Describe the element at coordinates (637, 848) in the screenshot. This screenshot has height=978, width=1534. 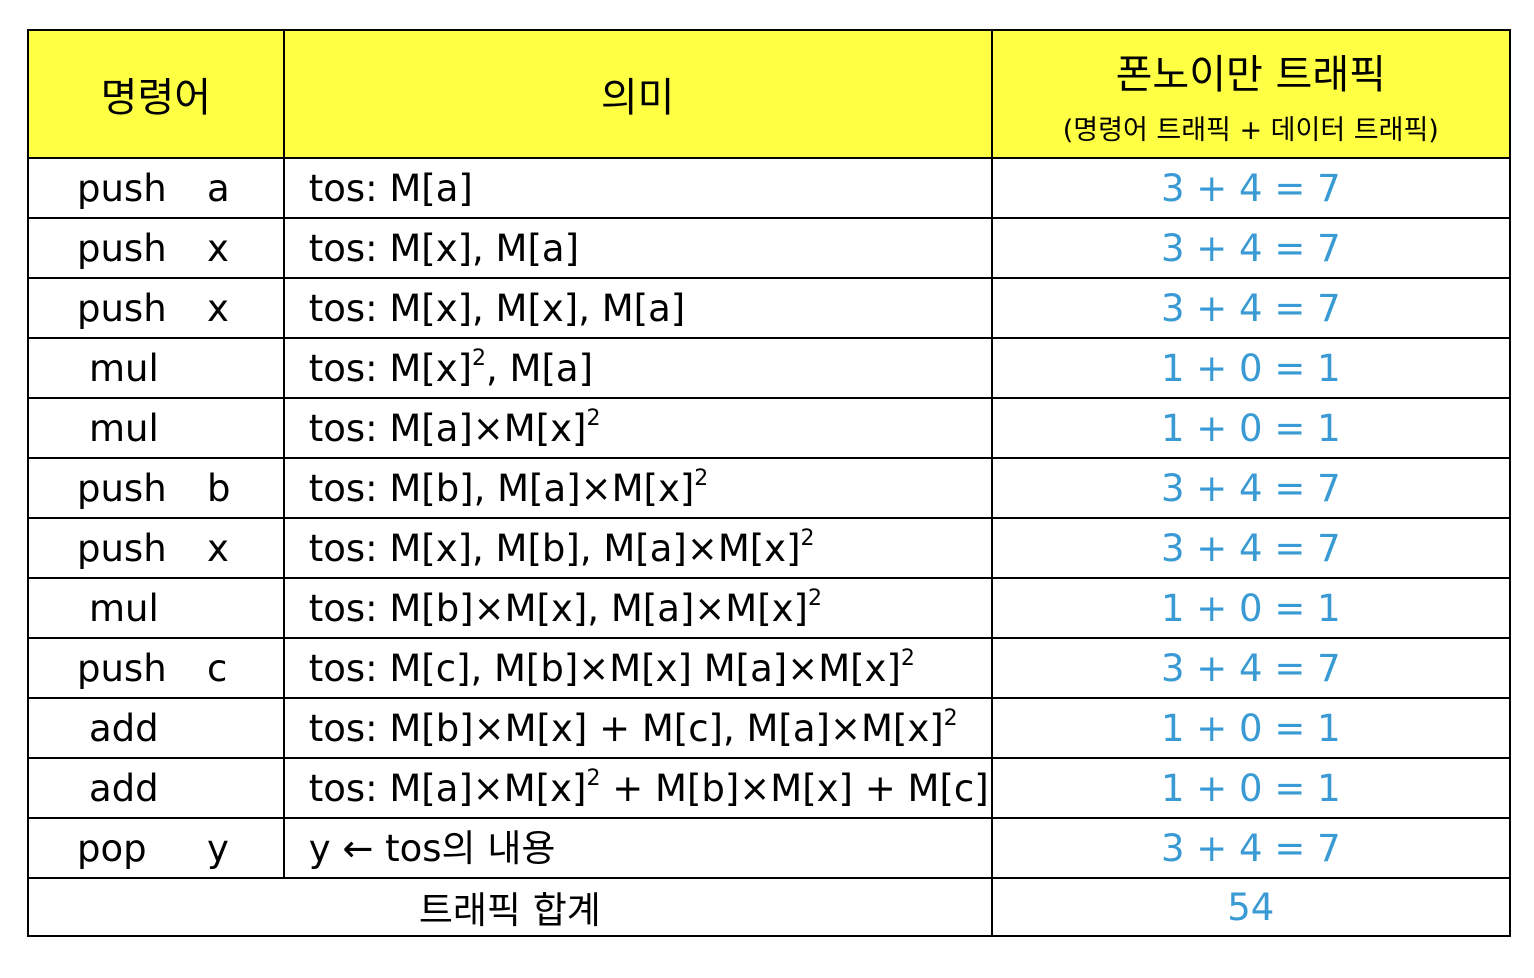
I see `meaning-cell: y ← tos의 내용` at that location.